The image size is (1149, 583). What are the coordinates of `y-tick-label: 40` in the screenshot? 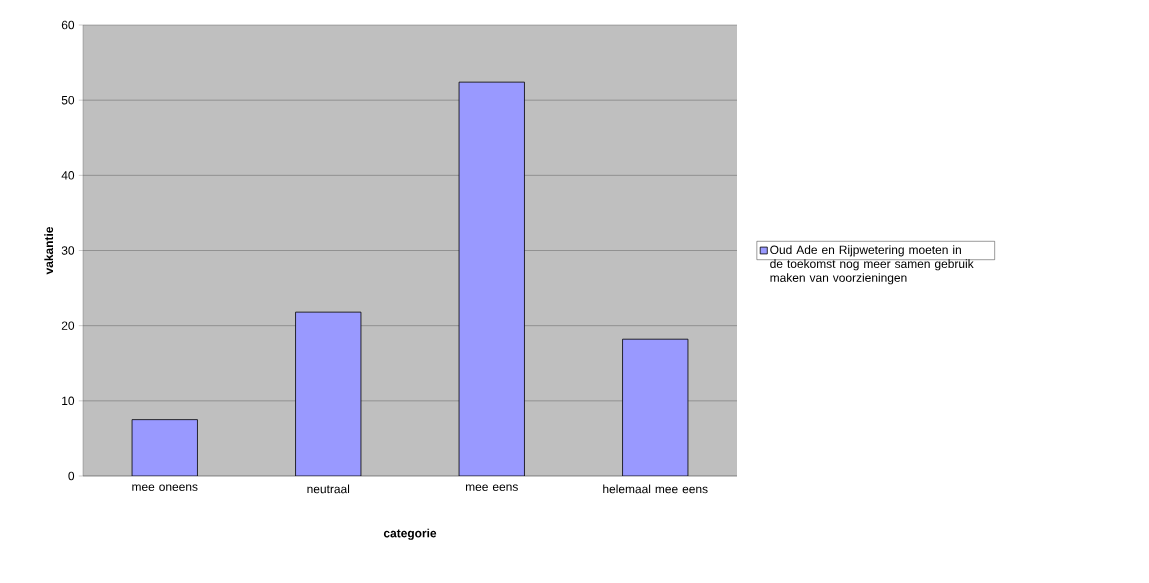 It's located at (68, 175).